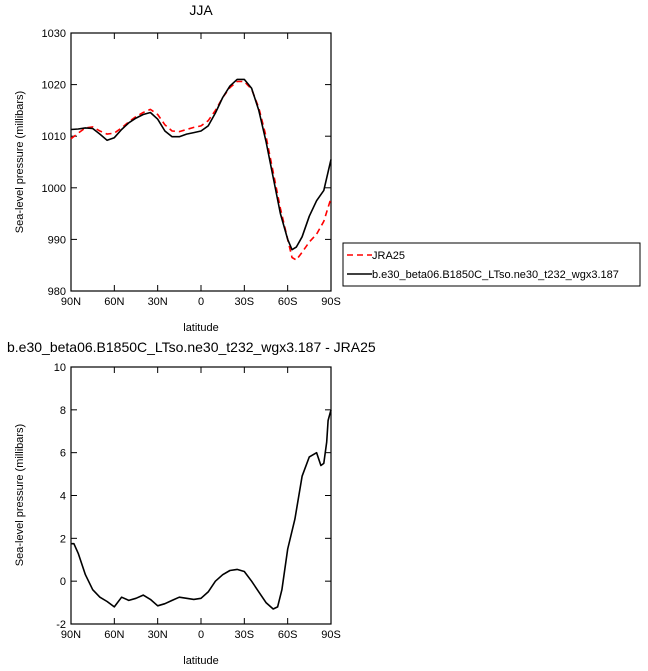  I want to click on chart-top-ytick-label: 990, so click(57, 240).